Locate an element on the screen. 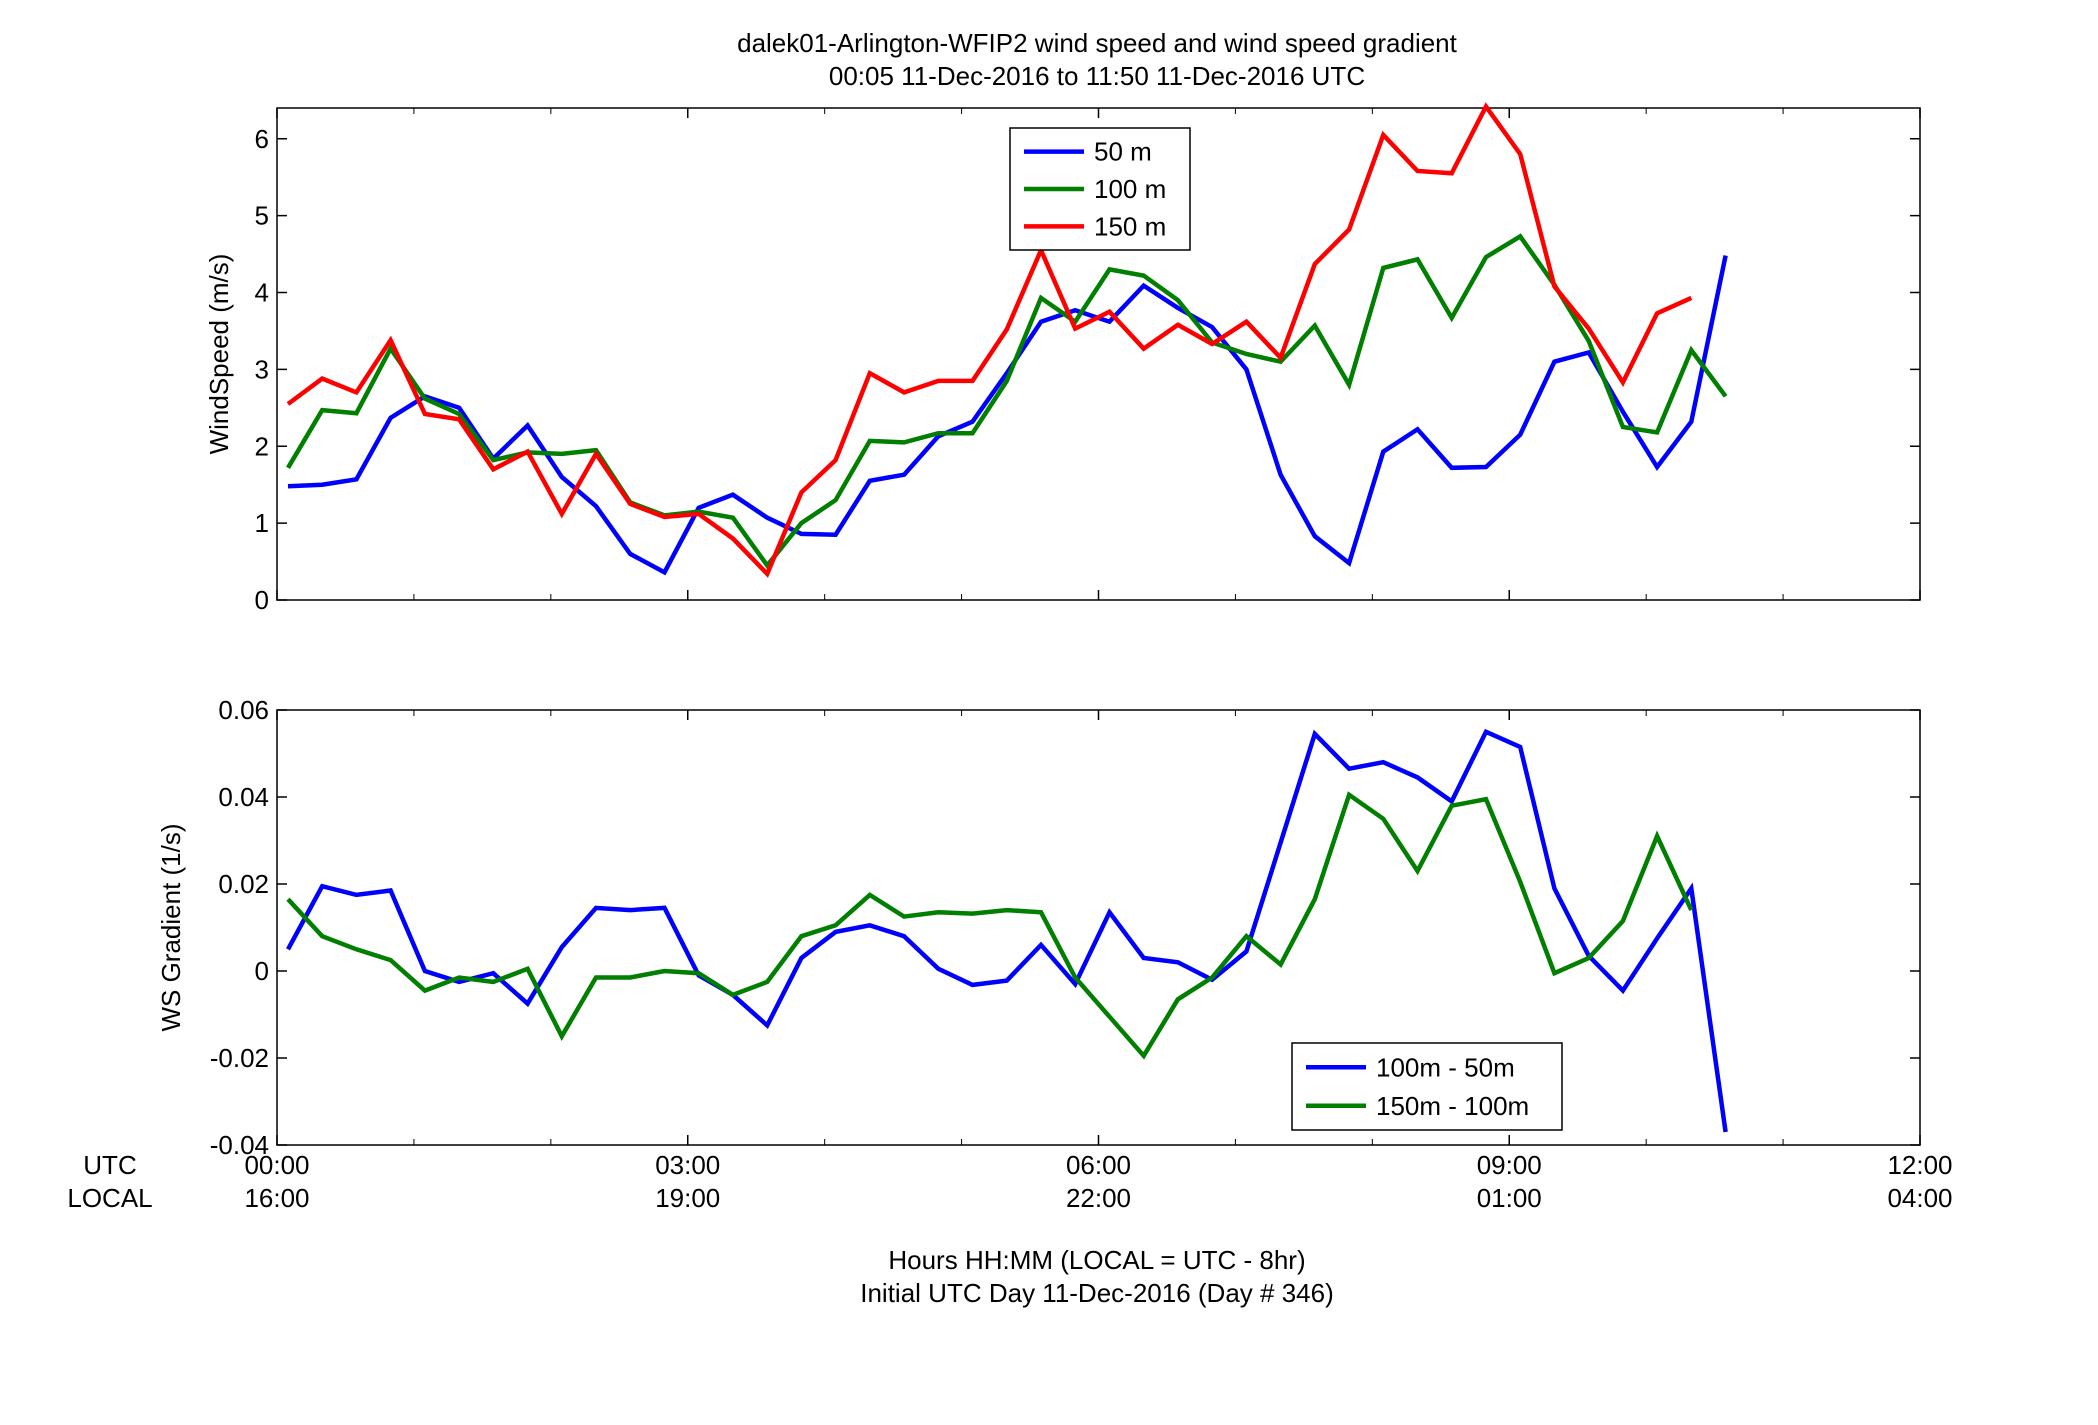 This screenshot has width=2098, height=1425. legend-box is located at coordinates (1427, 1086).